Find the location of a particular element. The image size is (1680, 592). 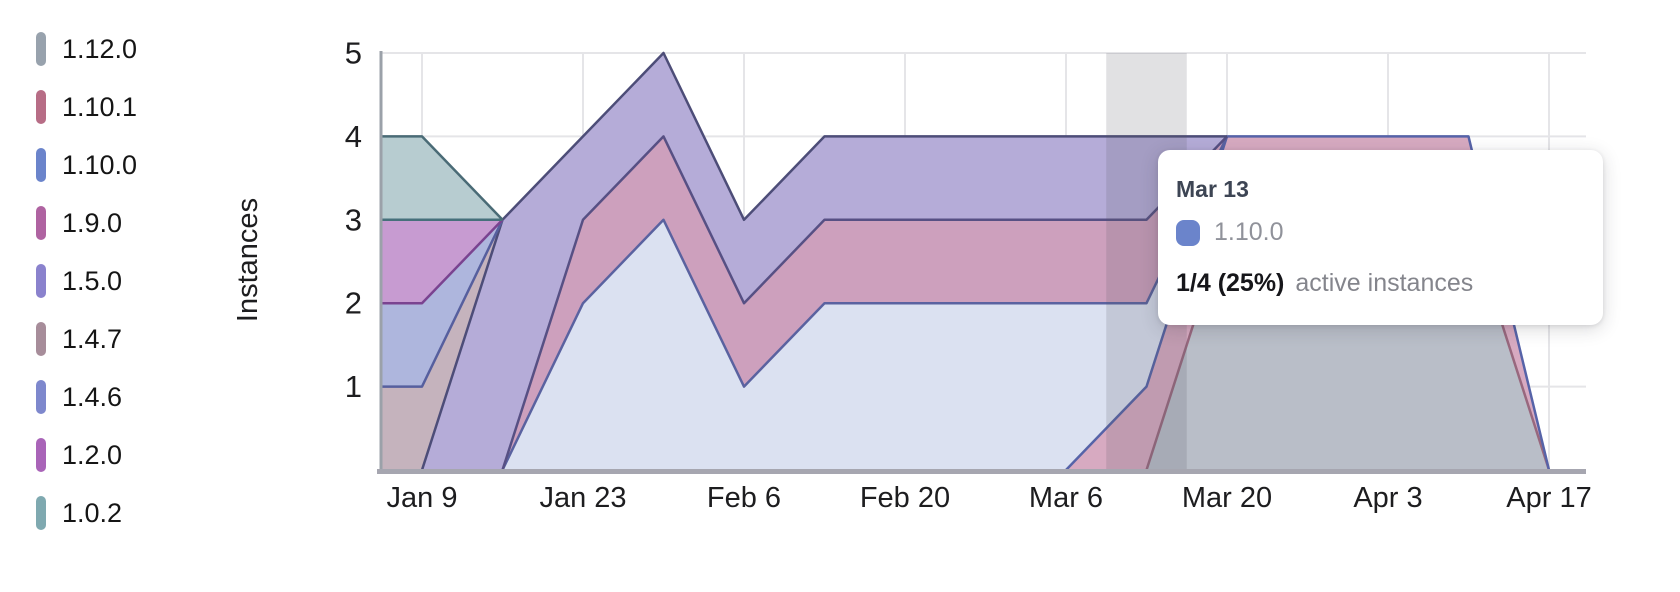

legend-item-1.0.2: 1.0.2 is located at coordinates (86, 513).